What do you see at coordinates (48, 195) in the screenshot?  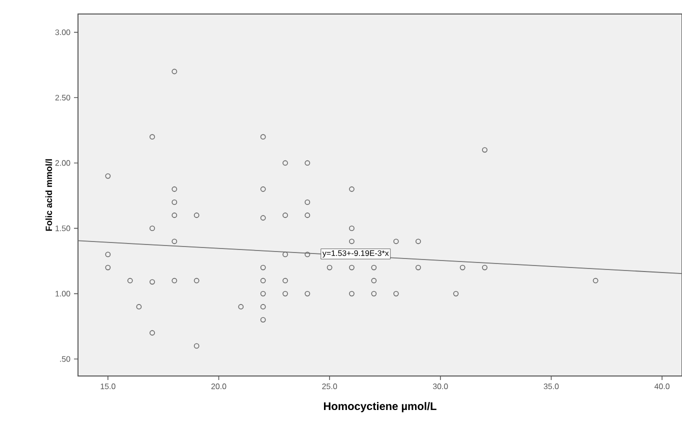 I see `y-axis-title: Folic acid mmol/l` at bounding box center [48, 195].